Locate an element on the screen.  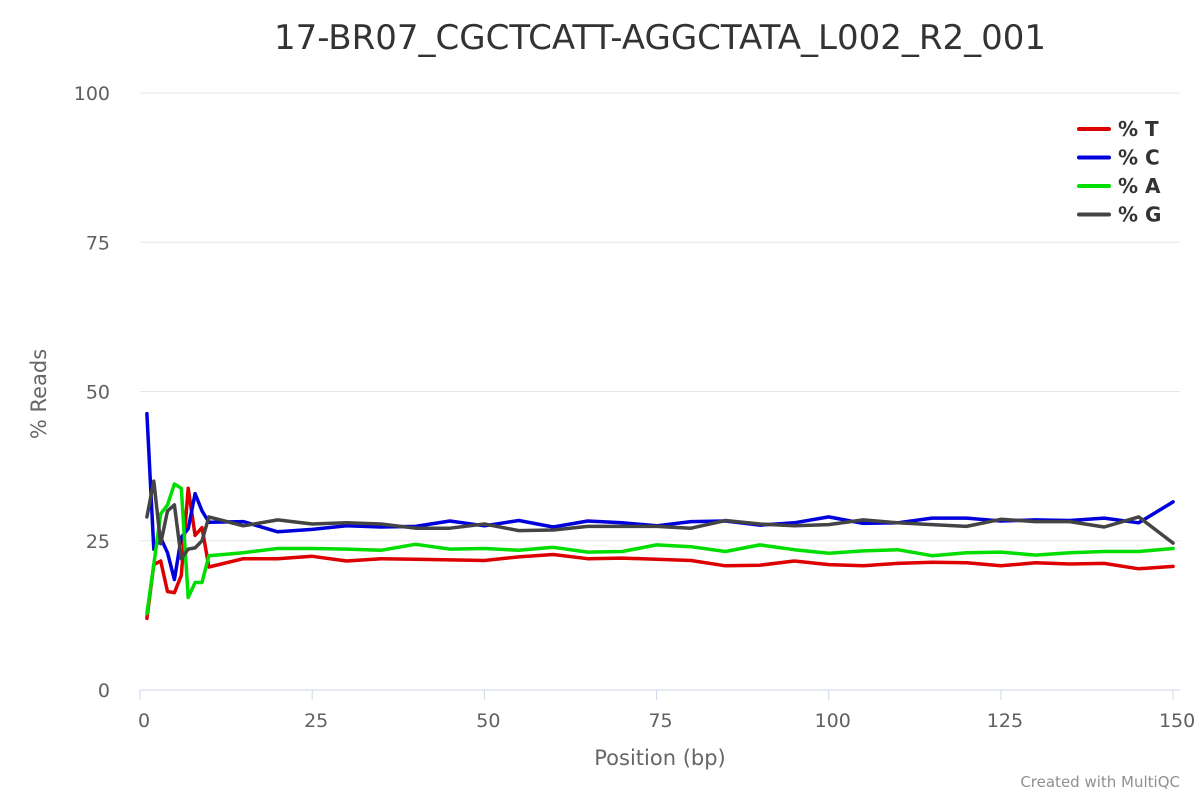
chart-title: 17-BR07_CGCTCATT-AGGCTATA_L002_R2_001 is located at coordinates (660, 38).